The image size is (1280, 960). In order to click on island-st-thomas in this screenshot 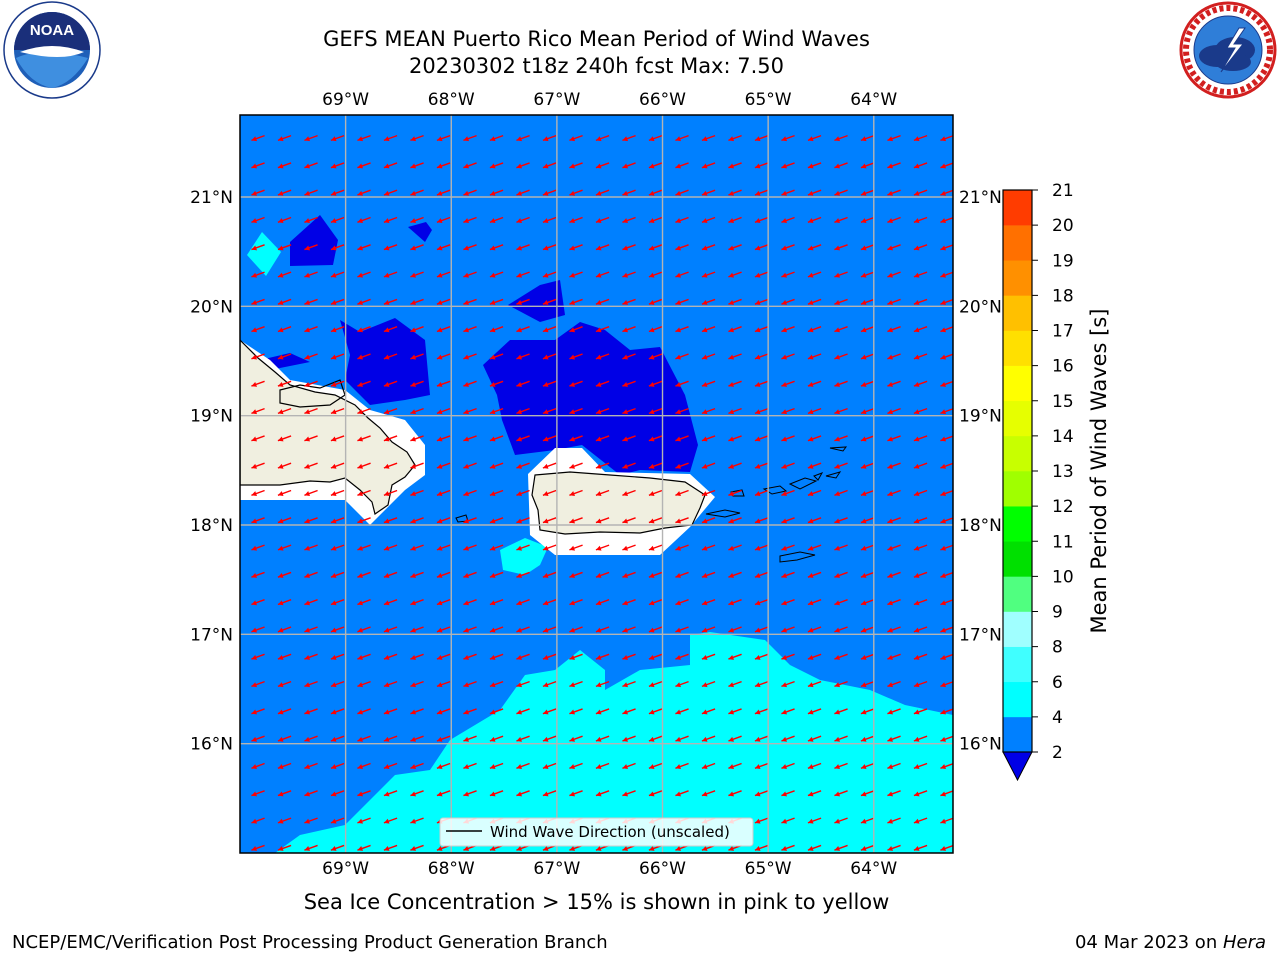, I will do `click(775, 490)`.